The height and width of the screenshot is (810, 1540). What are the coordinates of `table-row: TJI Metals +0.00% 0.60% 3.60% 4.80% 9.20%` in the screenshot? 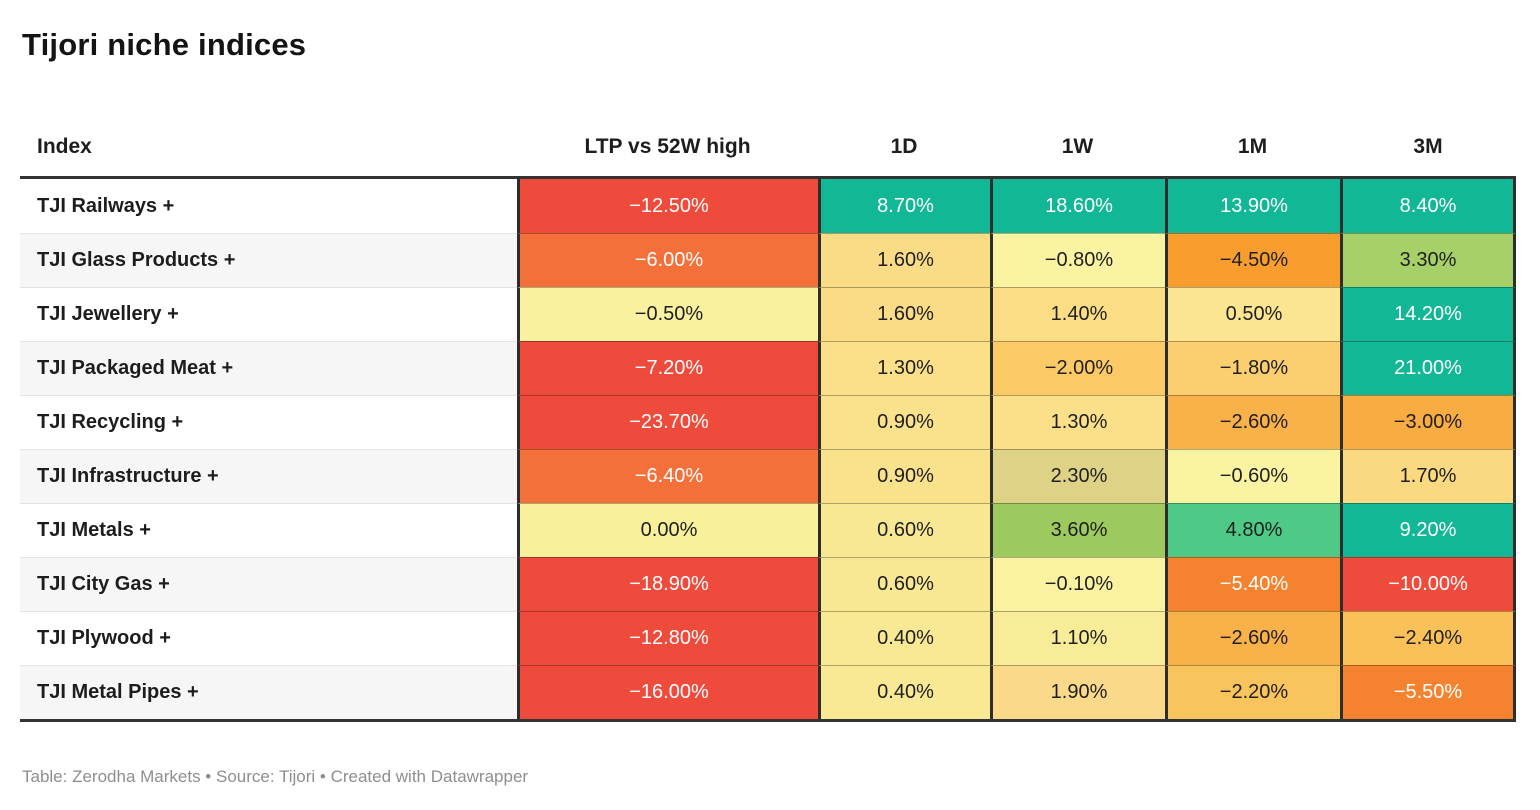 It's located at (768, 530).